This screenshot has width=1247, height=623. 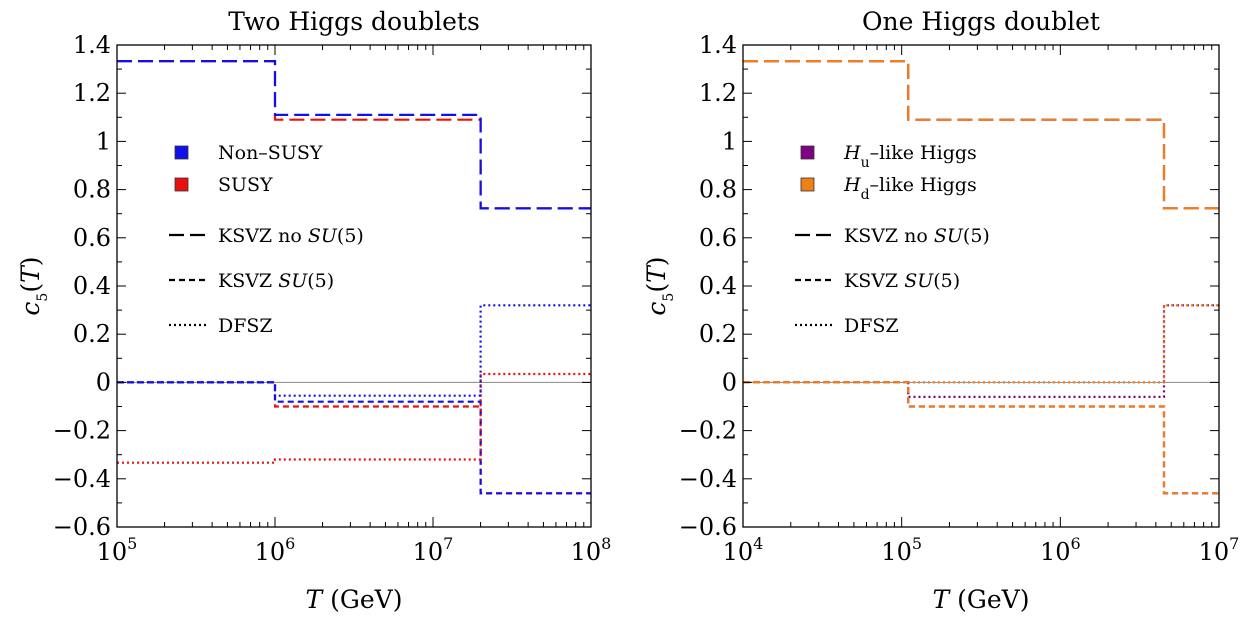 What do you see at coordinates (910, 156) in the screenshot?
I see `legend-label: Hu–like Higgs` at bounding box center [910, 156].